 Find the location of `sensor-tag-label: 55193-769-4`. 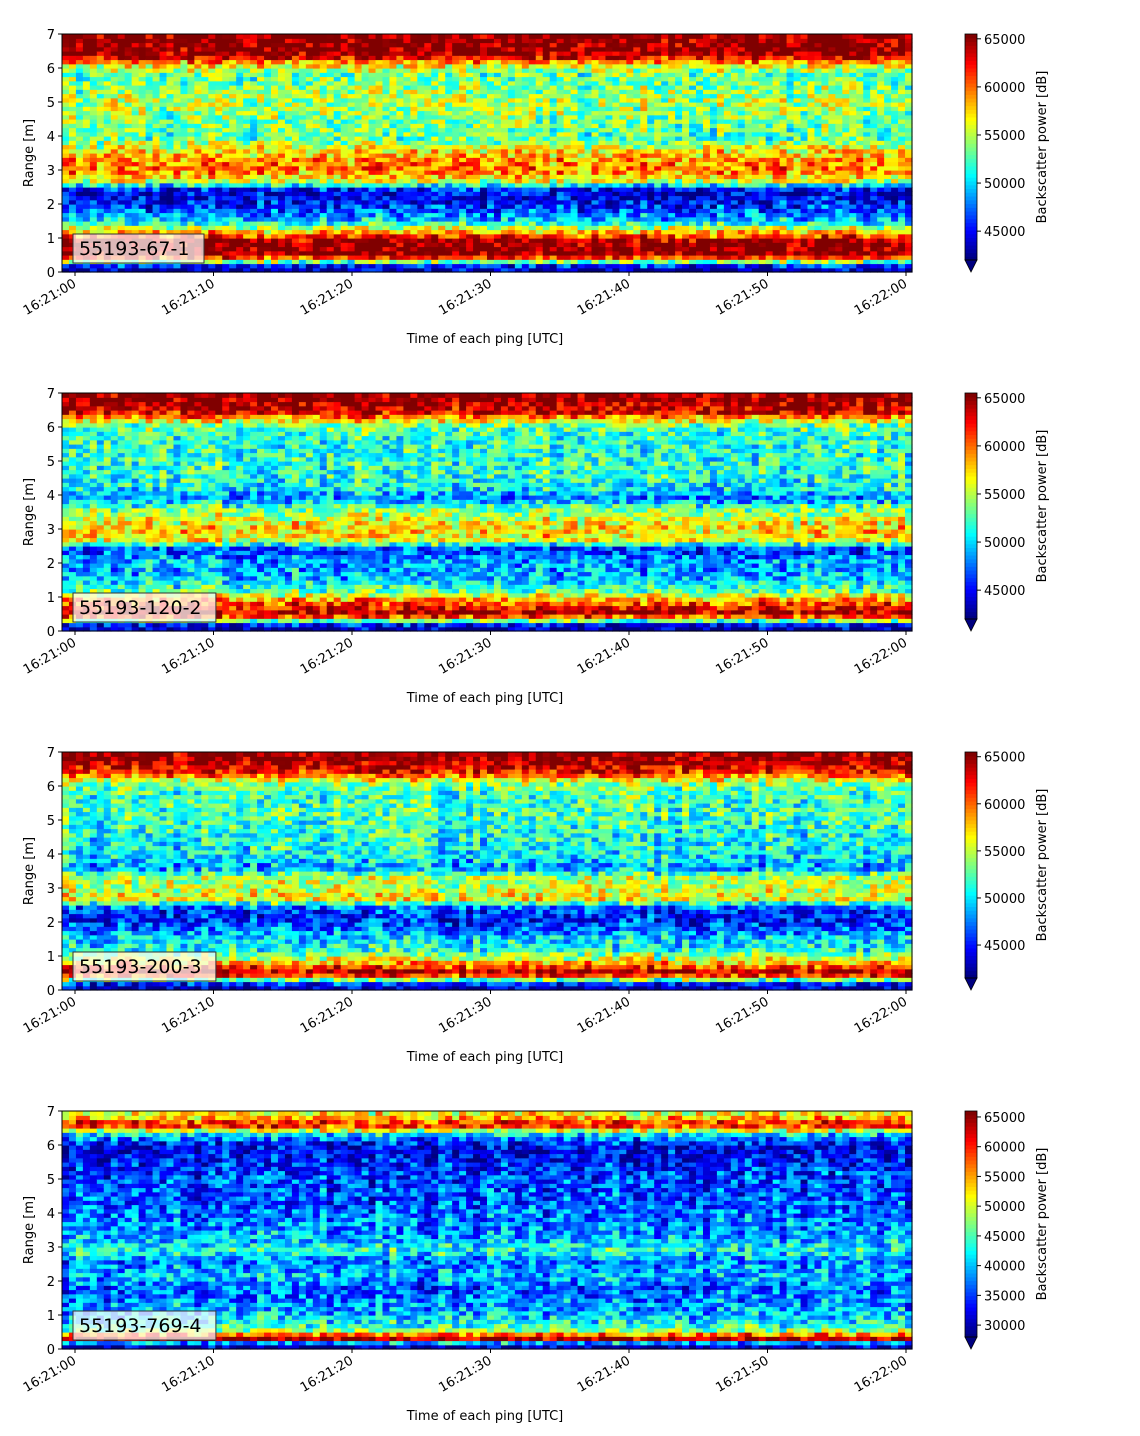

sensor-tag-label: 55193-769-4 is located at coordinates (140, 1326).